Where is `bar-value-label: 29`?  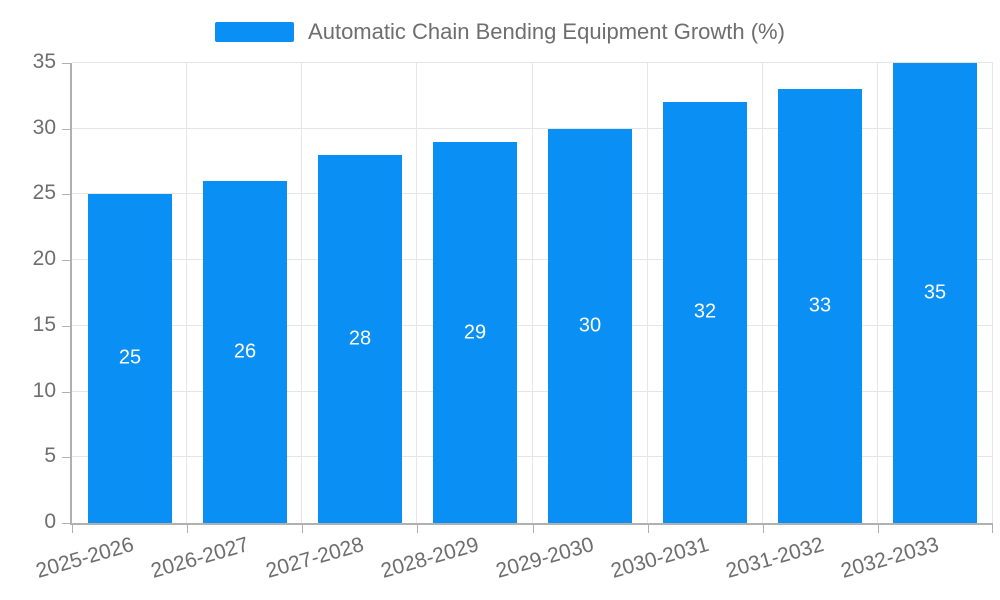
bar-value-label: 29 is located at coordinates (475, 332).